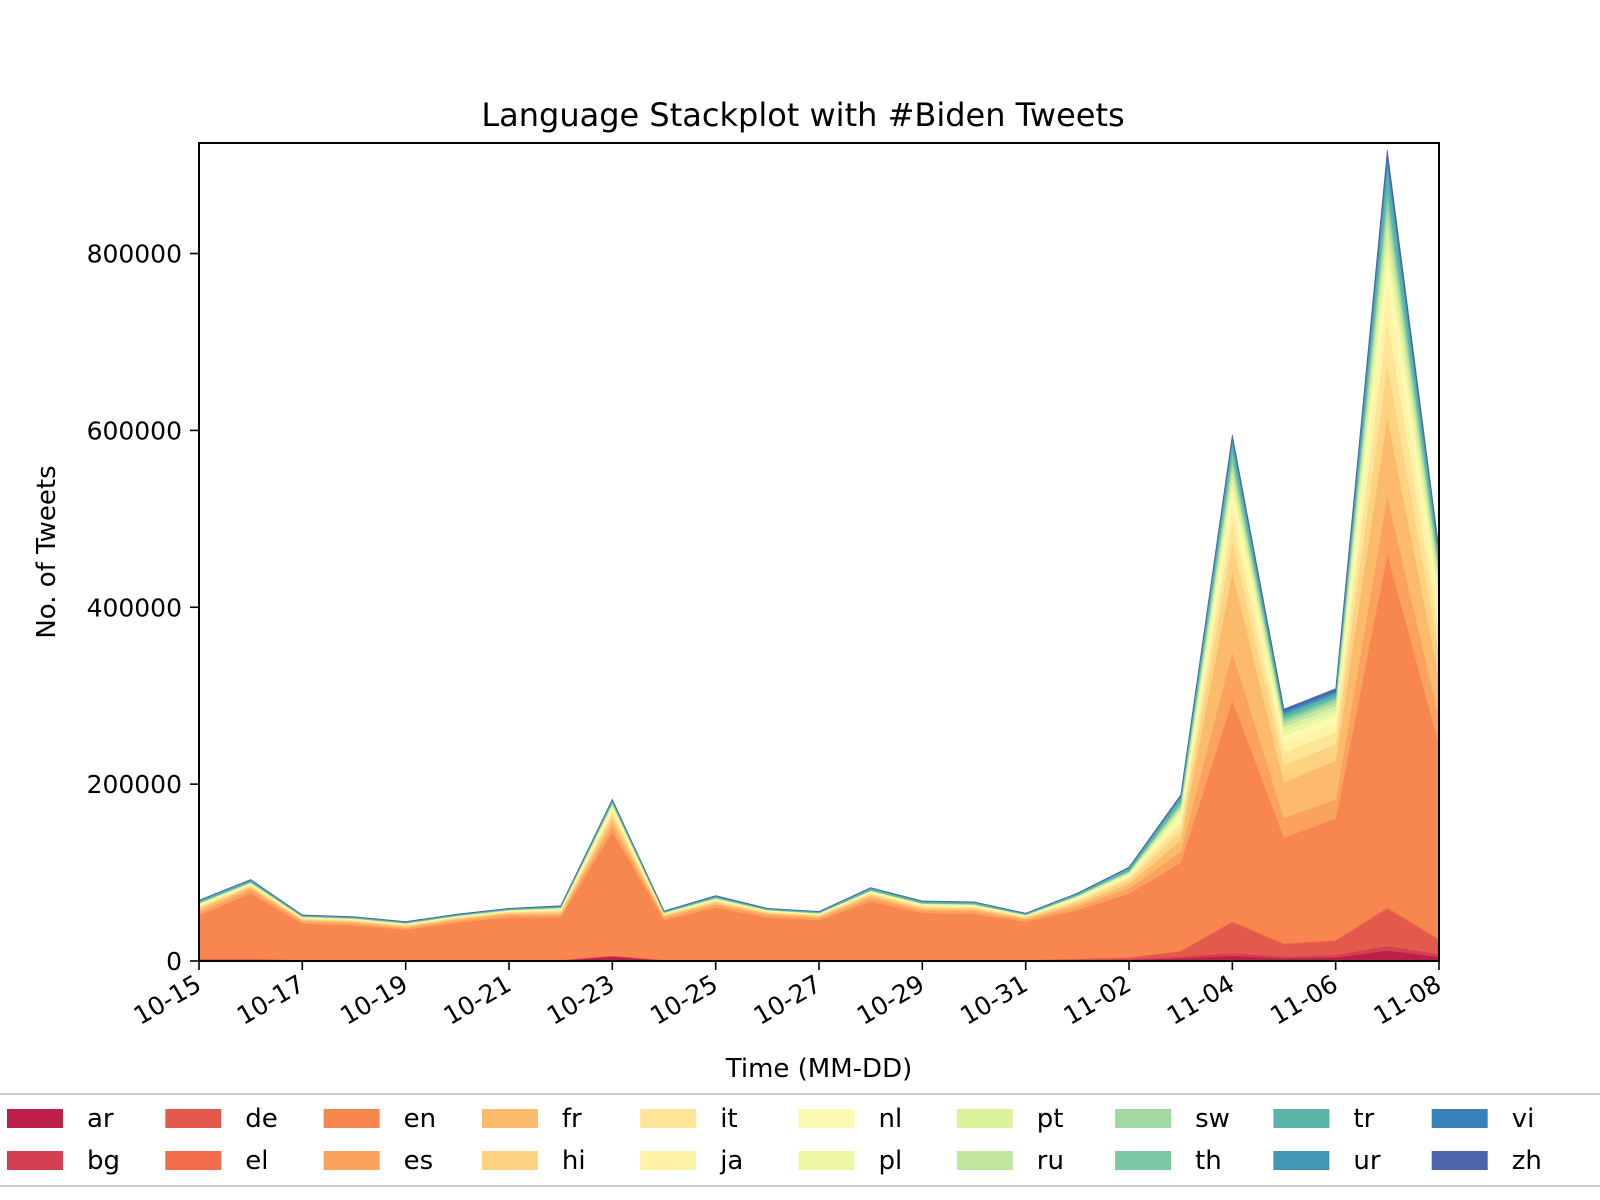 This screenshot has height=1200, width=1600. What do you see at coordinates (1301, 1160) in the screenshot?
I see `legend-swatch-ur` at bounding box center [1301, 1160].